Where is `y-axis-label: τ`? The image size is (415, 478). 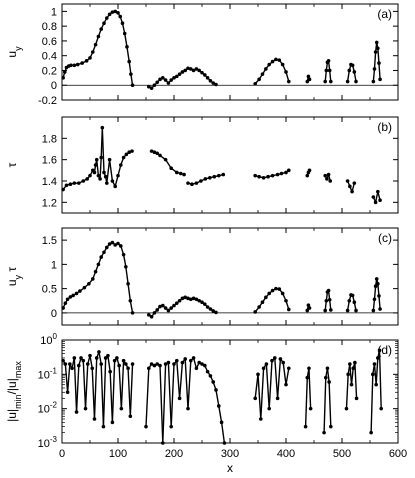 y-axis-label: τ is located at coordinates (12, 164).